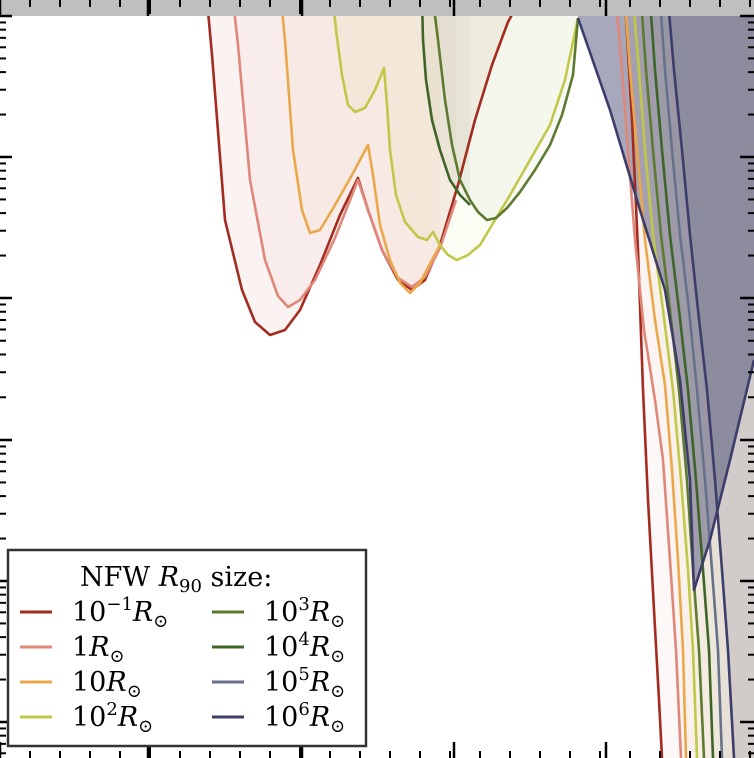 The width and height of the screenshot is (754, 758). What do you see at coordinates (107, 684) in the screenshot?
I see `series-3-legend-label: 10R⊙` at bounding box center [107, 684].